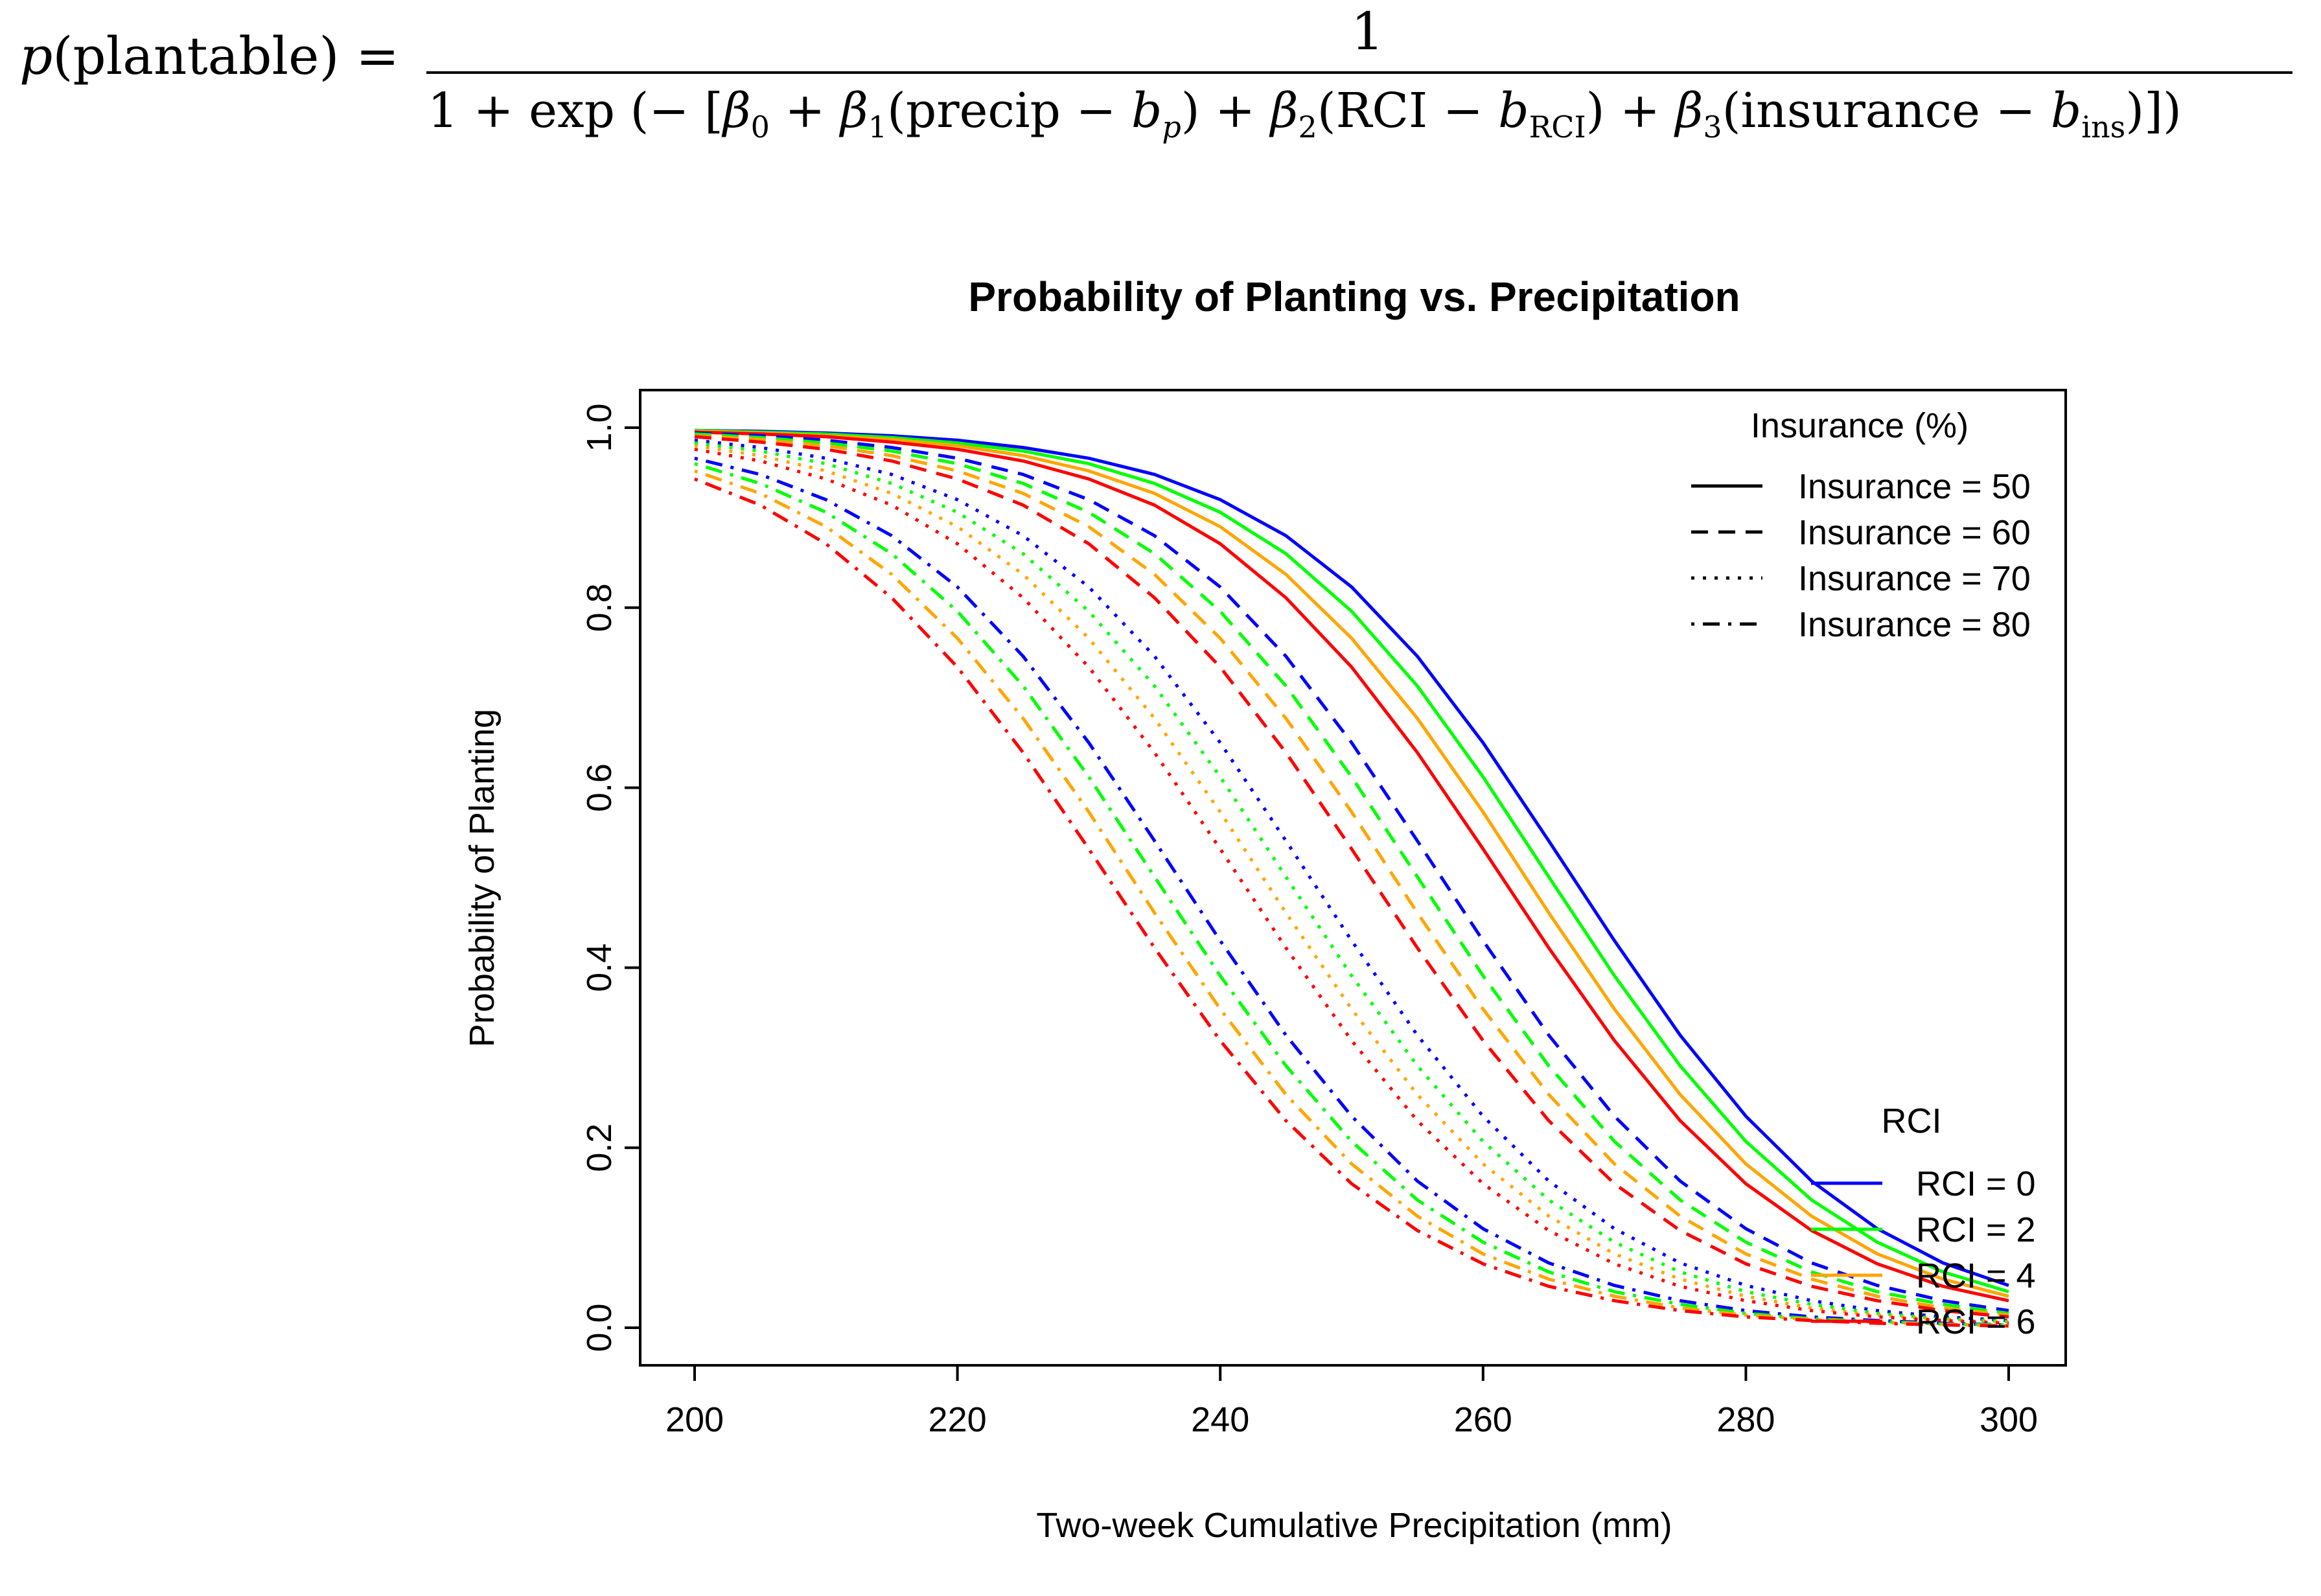 Image resolution: width=2321 pixels, height=1596 pixels. I want to click on y-tick-label: 0.2, so click(599, 1148).